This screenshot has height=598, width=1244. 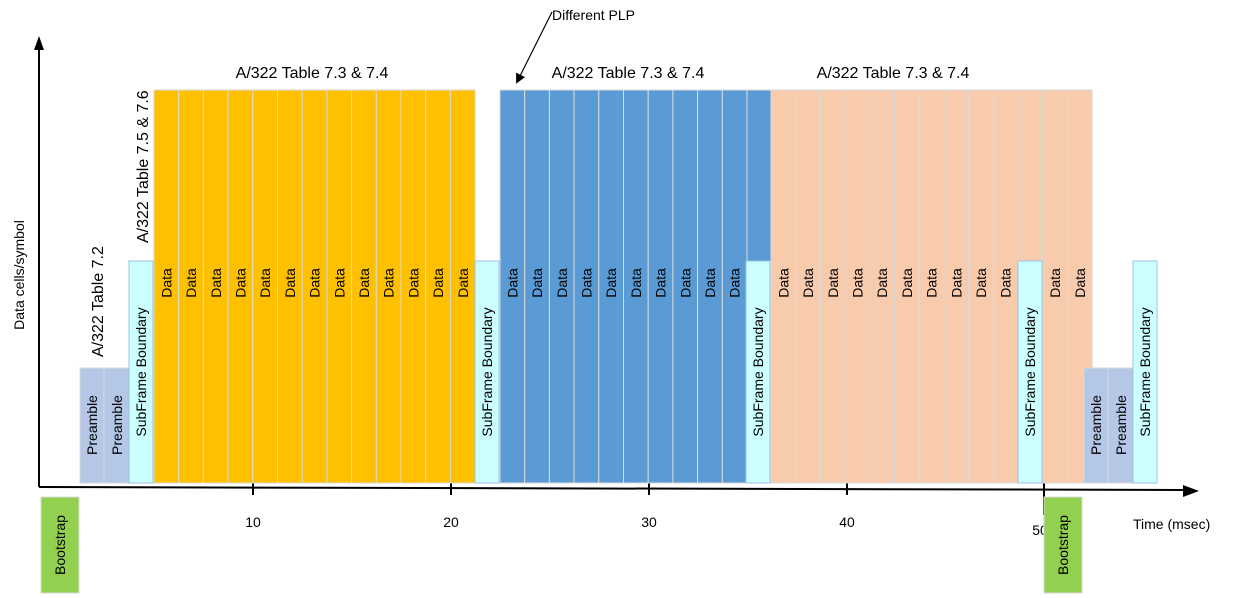 What do you see at coordinates (98, 301) in the screenshot?
I see `table-7-2-annotation: A/322 Table 7.2` at bounding box center [98, 301].